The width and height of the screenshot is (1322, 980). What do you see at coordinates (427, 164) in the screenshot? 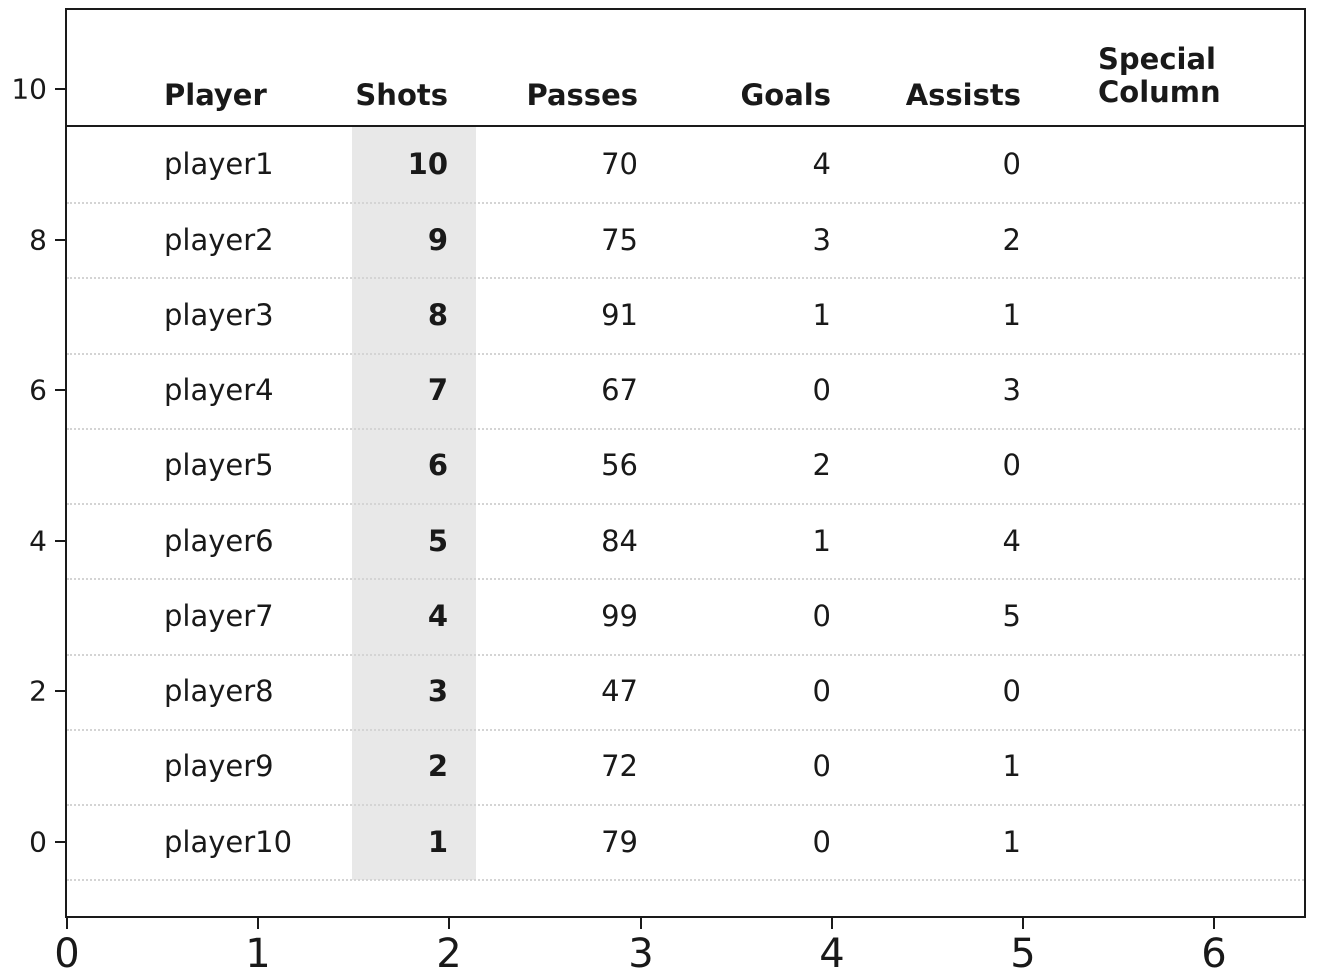
I see `table-cell-shots: 10` at bounding box center [427, 164].